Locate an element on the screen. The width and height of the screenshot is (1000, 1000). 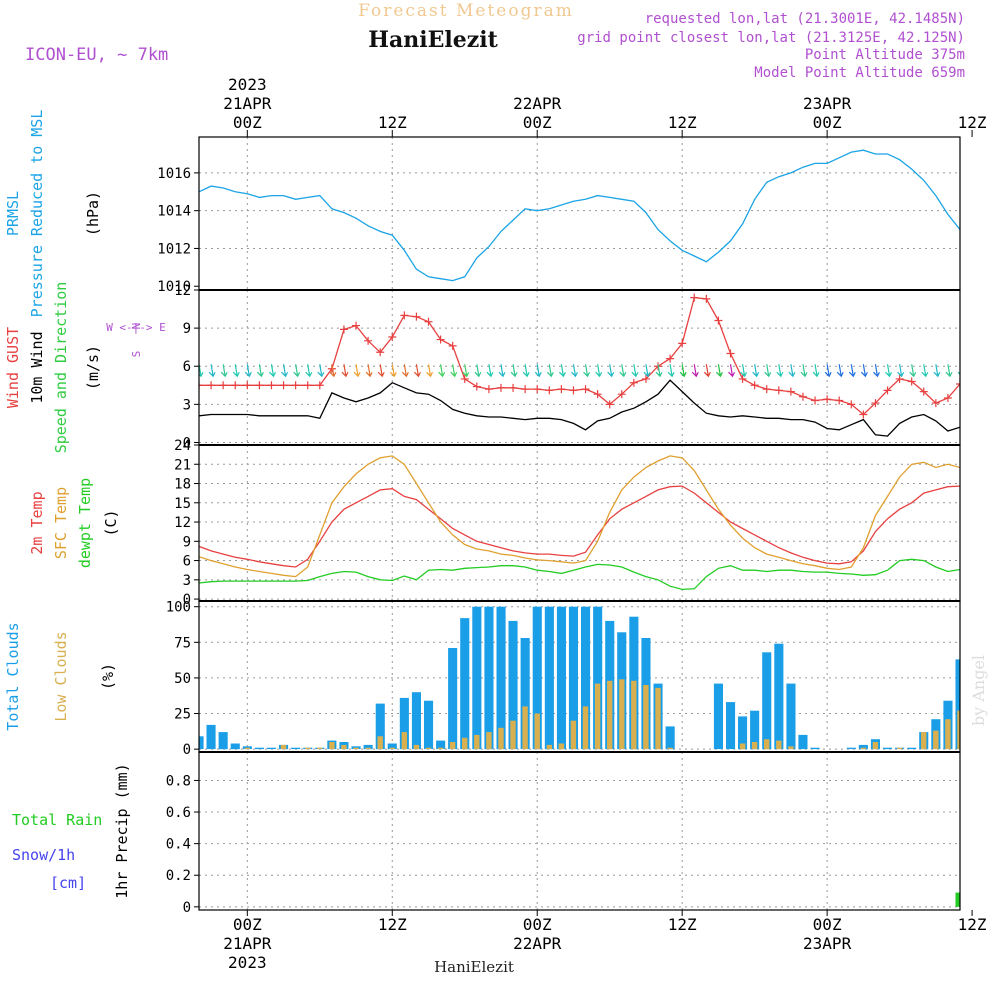
y-tick-label: 1014 is located at coordinates (174, 212).